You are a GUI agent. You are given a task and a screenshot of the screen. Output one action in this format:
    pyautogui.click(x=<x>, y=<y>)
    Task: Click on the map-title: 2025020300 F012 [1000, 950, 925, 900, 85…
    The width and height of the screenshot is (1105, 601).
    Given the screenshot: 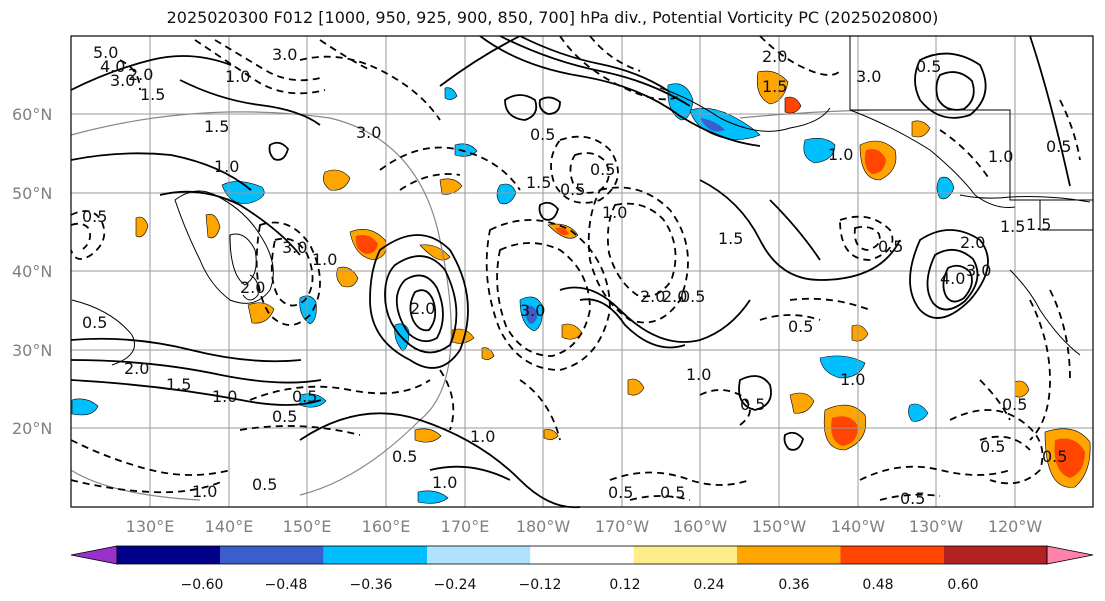 What is the action you would take?
    pyautogui.click(x=552, y=17)
    